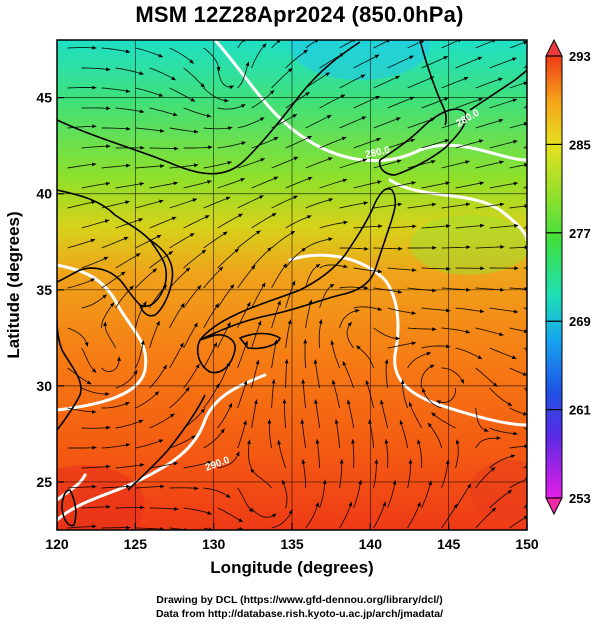 The image size is (599, 625). What do you see at coordinates (44, 98) in the screenshot?
I see `y-tick-label: 45` at bounding box center [44, 98].